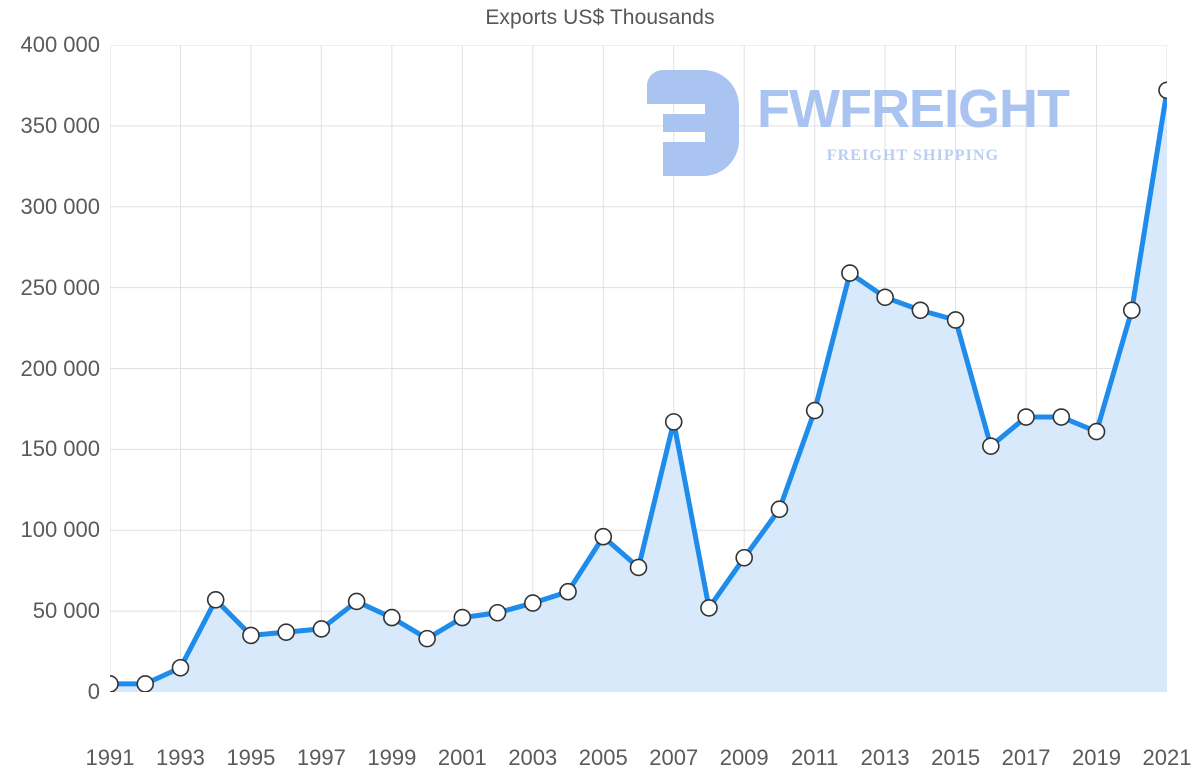 This screenshot has height=771, width=1200. Describe the element at coordinates (60, 368) in the screenshot. I see `y-axis-tick-label: 200 000` at that location.